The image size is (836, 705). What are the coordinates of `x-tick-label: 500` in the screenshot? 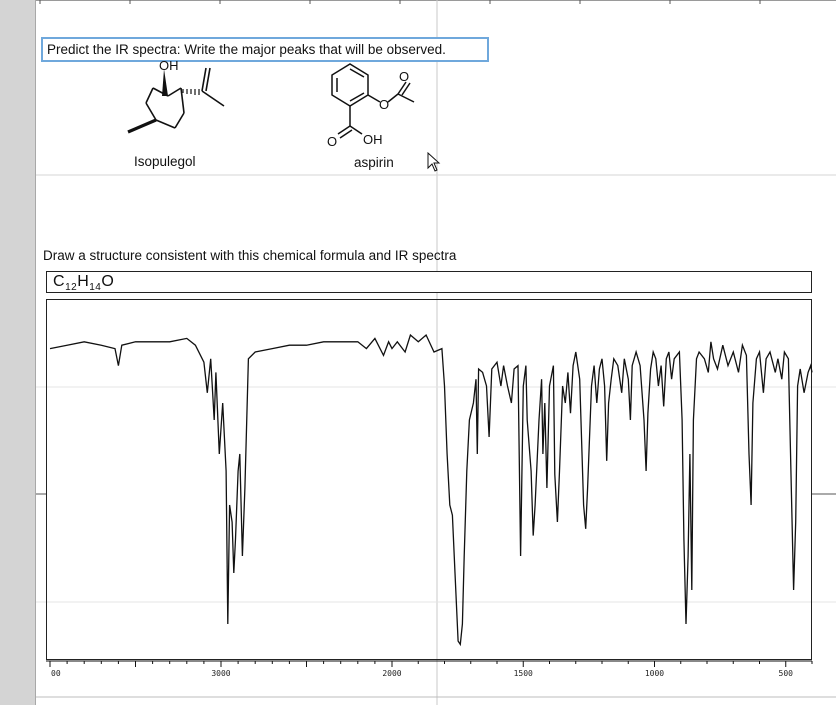 It's located at (786, 673).